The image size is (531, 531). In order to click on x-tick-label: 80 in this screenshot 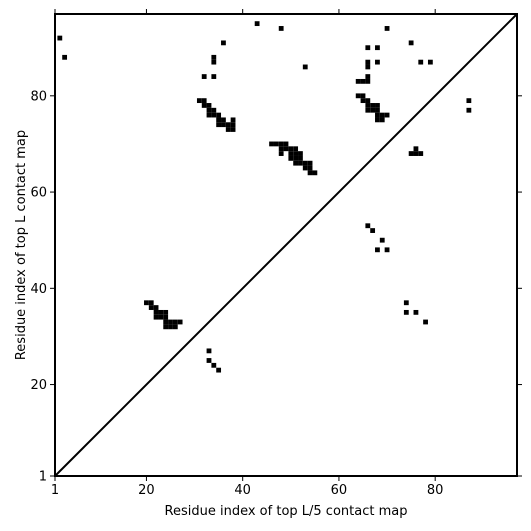, I will do `click(435, 490)`.